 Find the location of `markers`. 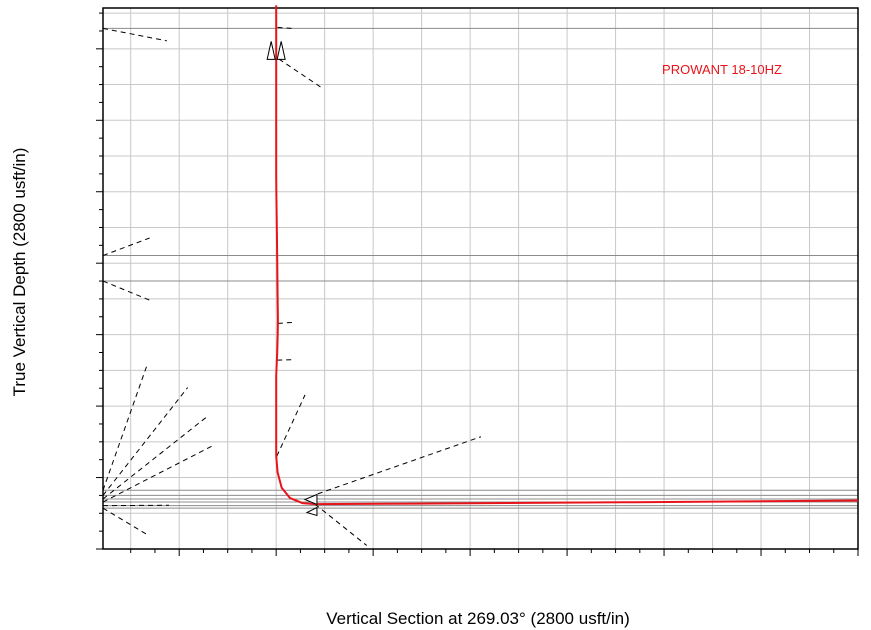

markers is located at coordinates (292, 279).